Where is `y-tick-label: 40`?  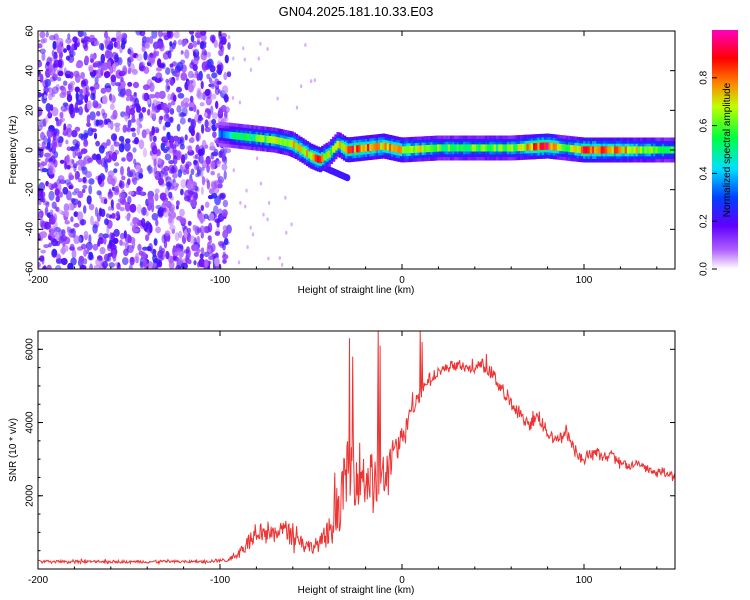 y-tick-label: 40 is located at coordinates (30, 71).